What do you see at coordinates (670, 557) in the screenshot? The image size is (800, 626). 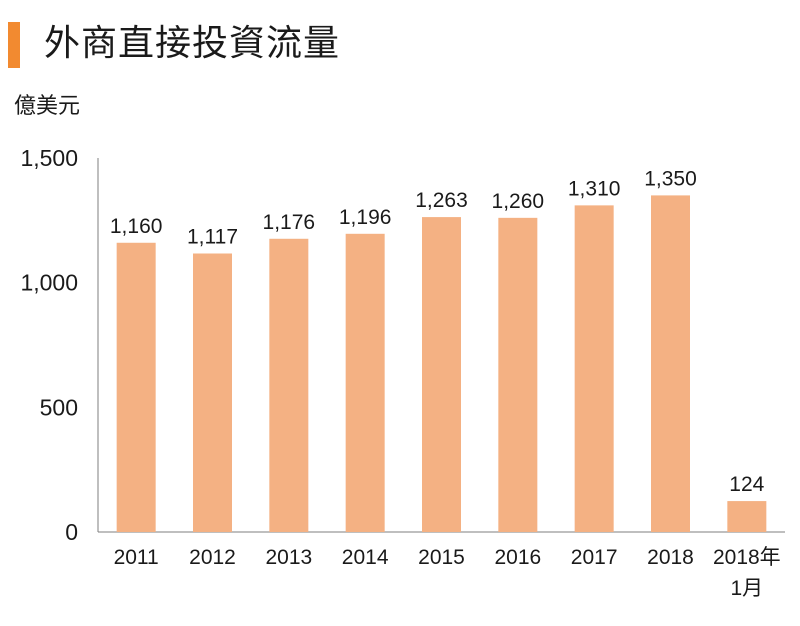 I see `x-tick-label: 2018` at bounding box center [670, 557].